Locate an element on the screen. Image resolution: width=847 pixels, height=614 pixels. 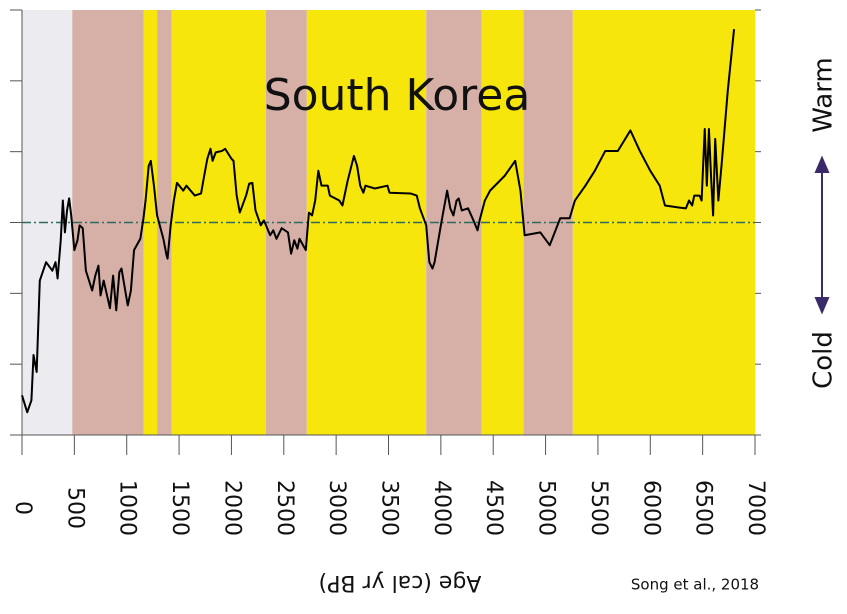
x-tick-label: 5500 is located at coordinates (598, 508).